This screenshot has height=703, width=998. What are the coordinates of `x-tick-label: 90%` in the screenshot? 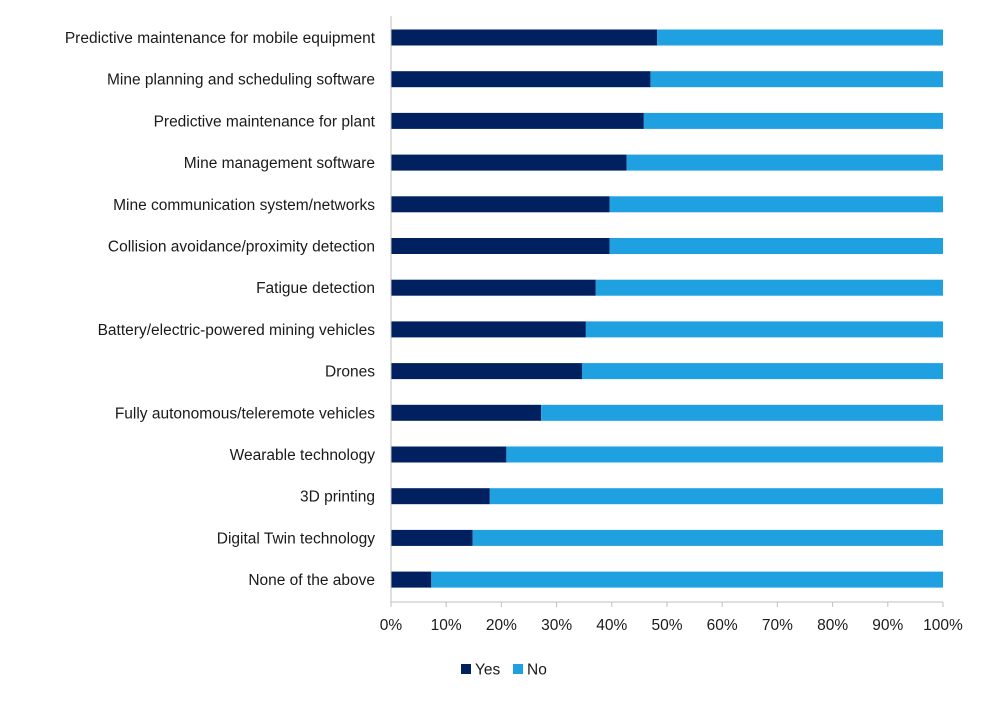 It's located at (887, 625).